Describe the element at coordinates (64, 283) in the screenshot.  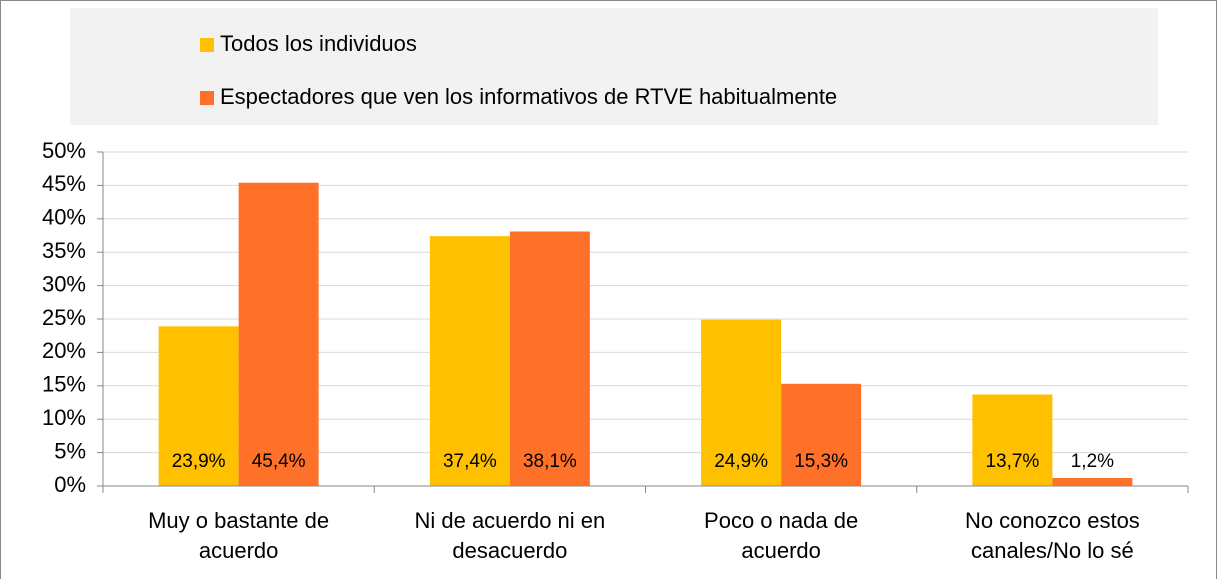
I see `y-tick-label: 30%` at that location.